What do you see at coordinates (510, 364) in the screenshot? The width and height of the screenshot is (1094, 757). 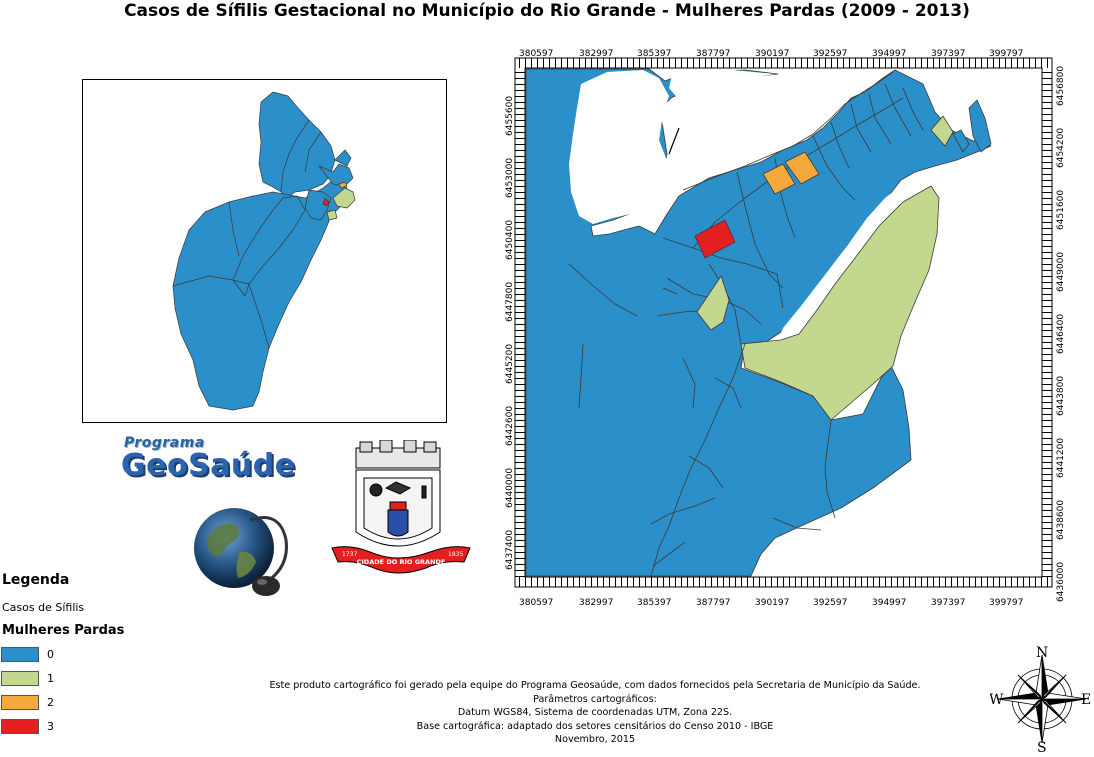 I see `grid-label-y-left: 6445200` at bounding box center [510, 364].